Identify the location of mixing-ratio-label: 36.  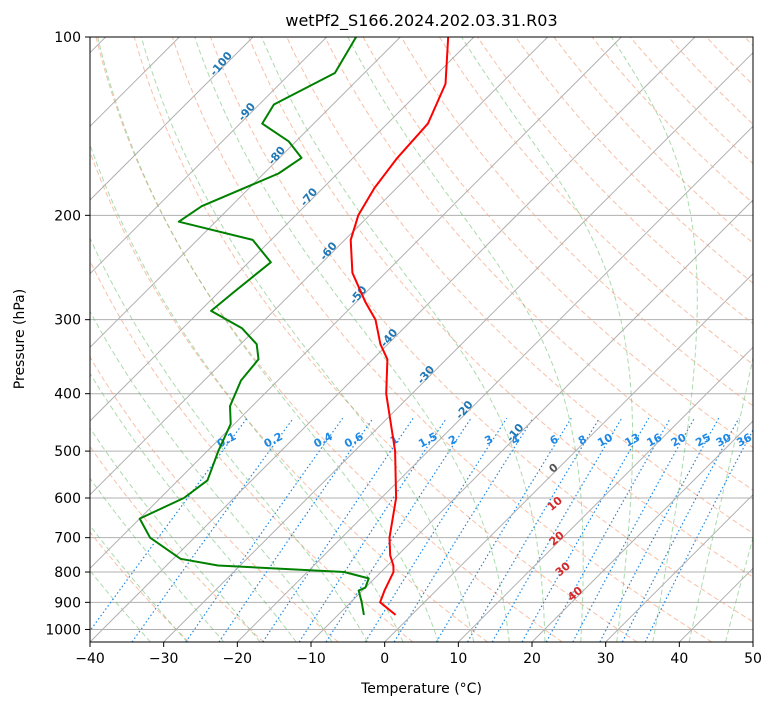
(744, 440).